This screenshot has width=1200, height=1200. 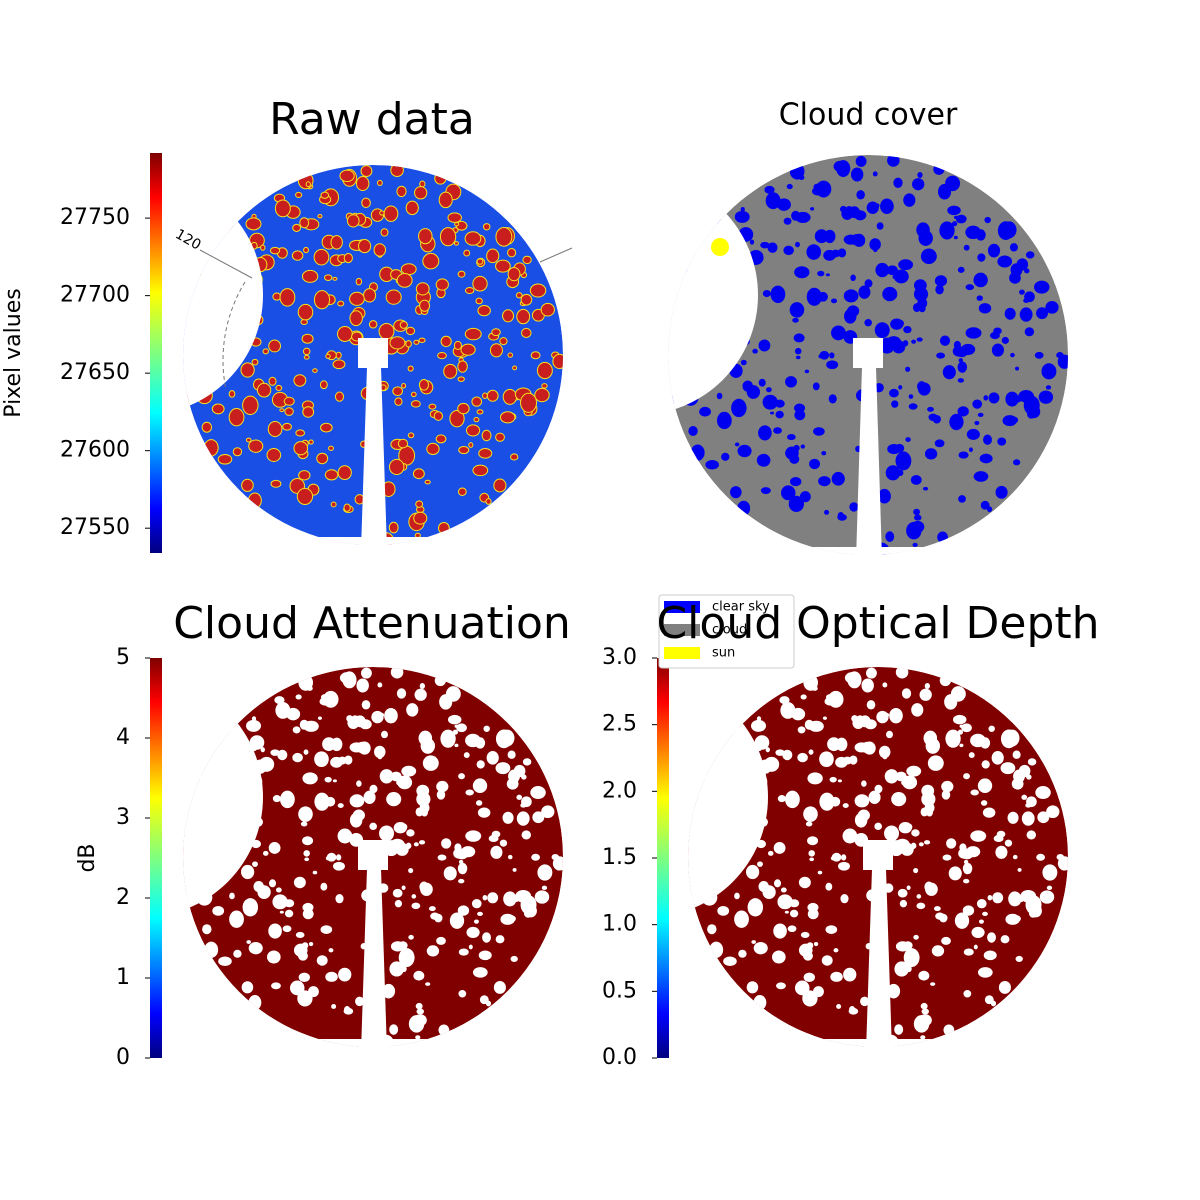 I want to click on pole-head, so click(x=373, y=353).